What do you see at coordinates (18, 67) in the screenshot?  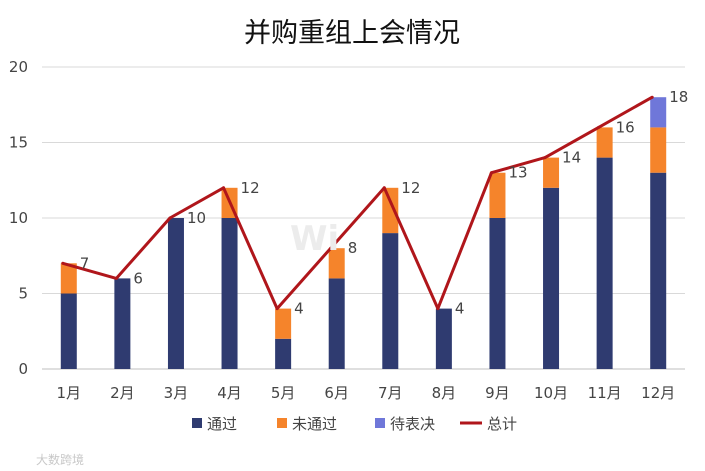 I see `y-tick-label: 20` at bounding box center [18, 67].